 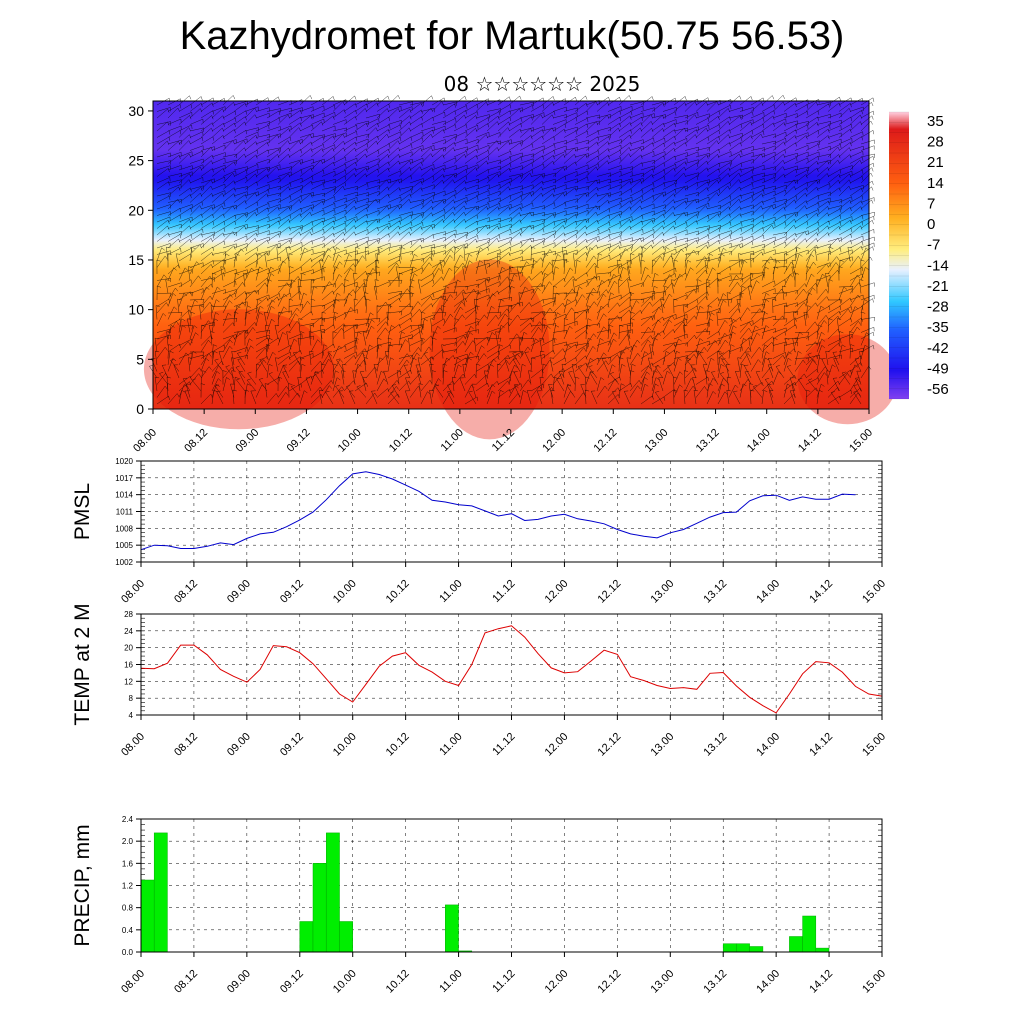 What do you see at coordinates (935, 121) in the screenshot?
I see `colorbar-label: 35` at bounding box center [935, 121].